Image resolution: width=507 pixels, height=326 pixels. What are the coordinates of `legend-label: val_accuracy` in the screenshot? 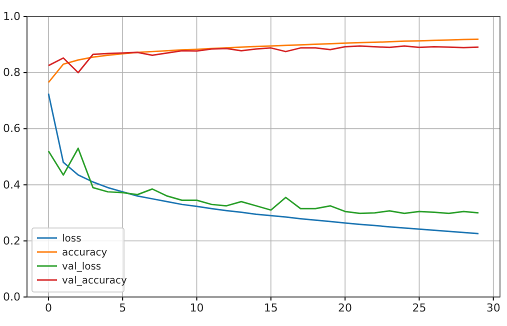 It's located at (95, 281).